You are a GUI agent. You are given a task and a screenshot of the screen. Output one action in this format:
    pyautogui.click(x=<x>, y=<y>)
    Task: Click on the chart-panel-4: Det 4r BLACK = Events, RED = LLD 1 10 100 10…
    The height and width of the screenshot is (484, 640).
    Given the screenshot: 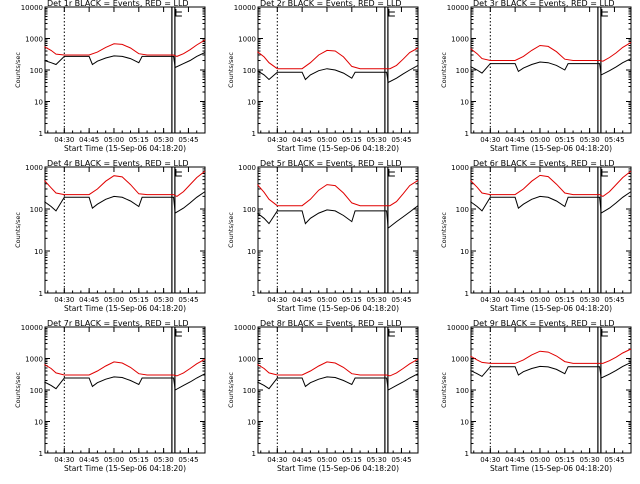 What is the action you would take?
    pyautogui.click(x=110, y=236)
    